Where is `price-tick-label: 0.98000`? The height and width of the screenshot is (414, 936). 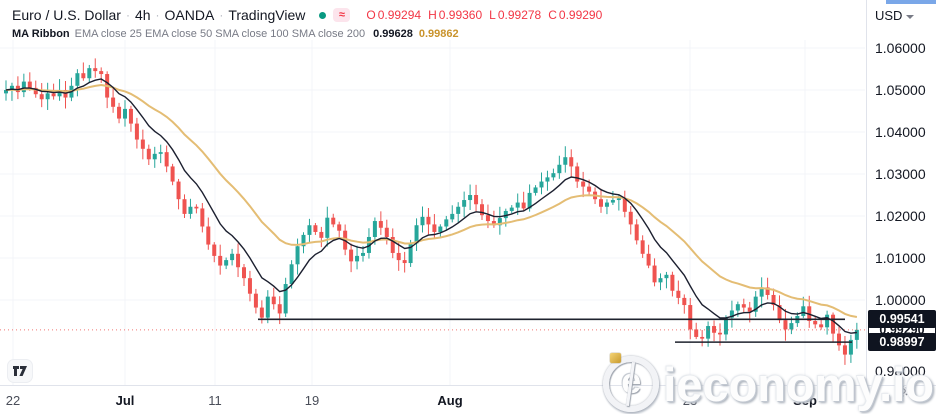 price-tick-label: 0.98000 is located at coordinates (900, 371).